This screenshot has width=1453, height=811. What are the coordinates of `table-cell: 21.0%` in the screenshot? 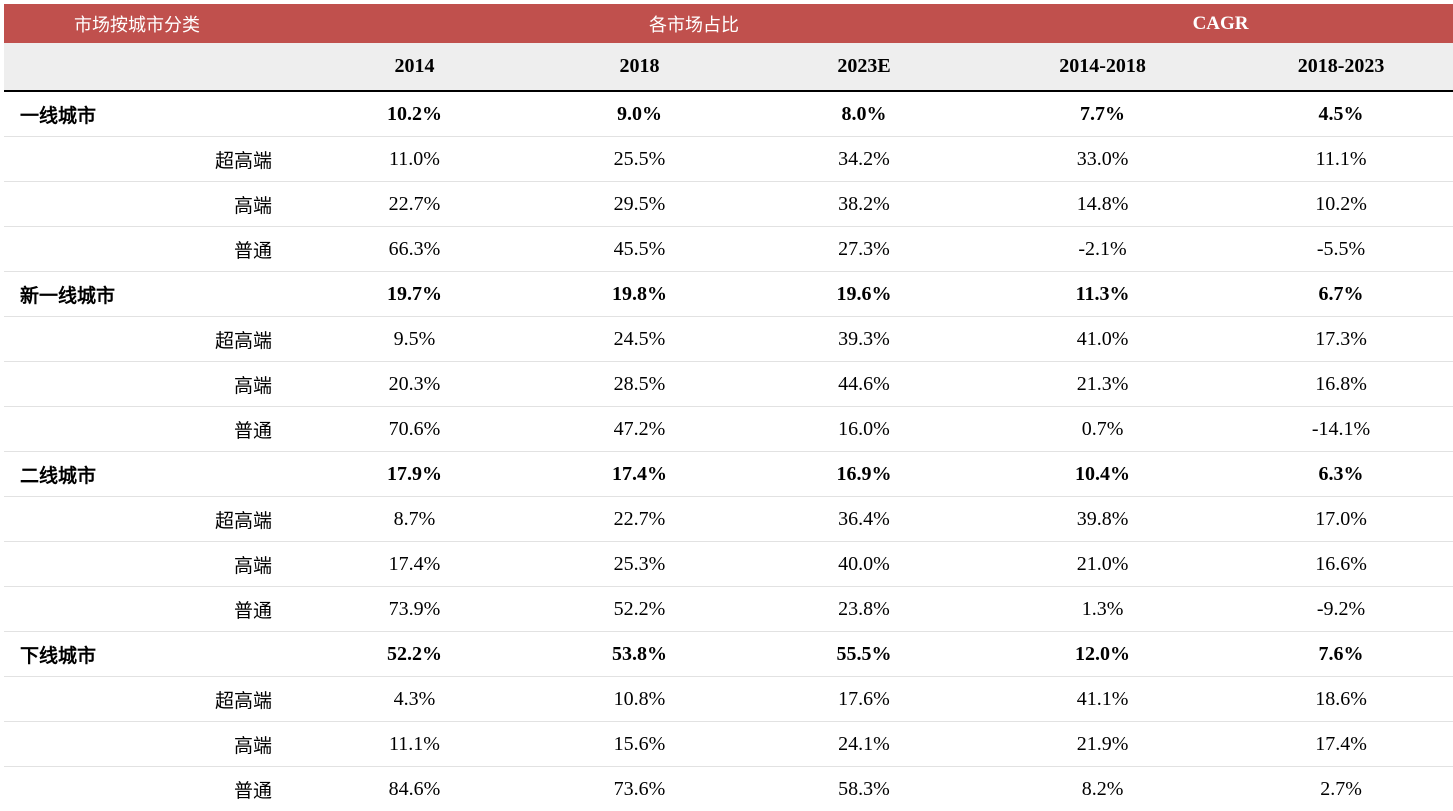 It's located at (1102, 564).